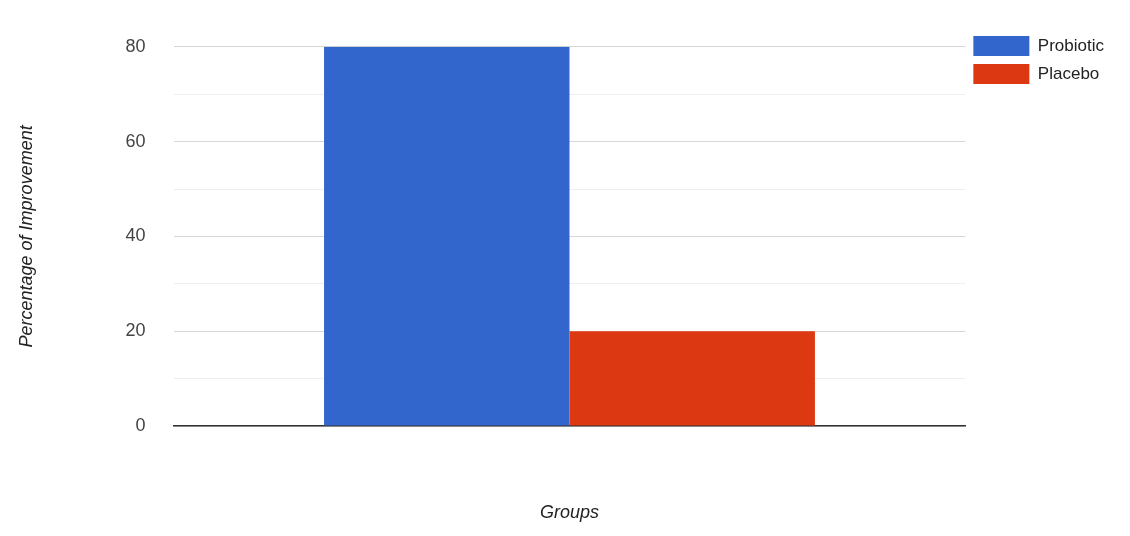 This screenshot has width=1130, height=536. What do you see at coordinates (135, 330) in the screenshot?
I see `y-tick-label: 20` at bounding box center [135, 330].